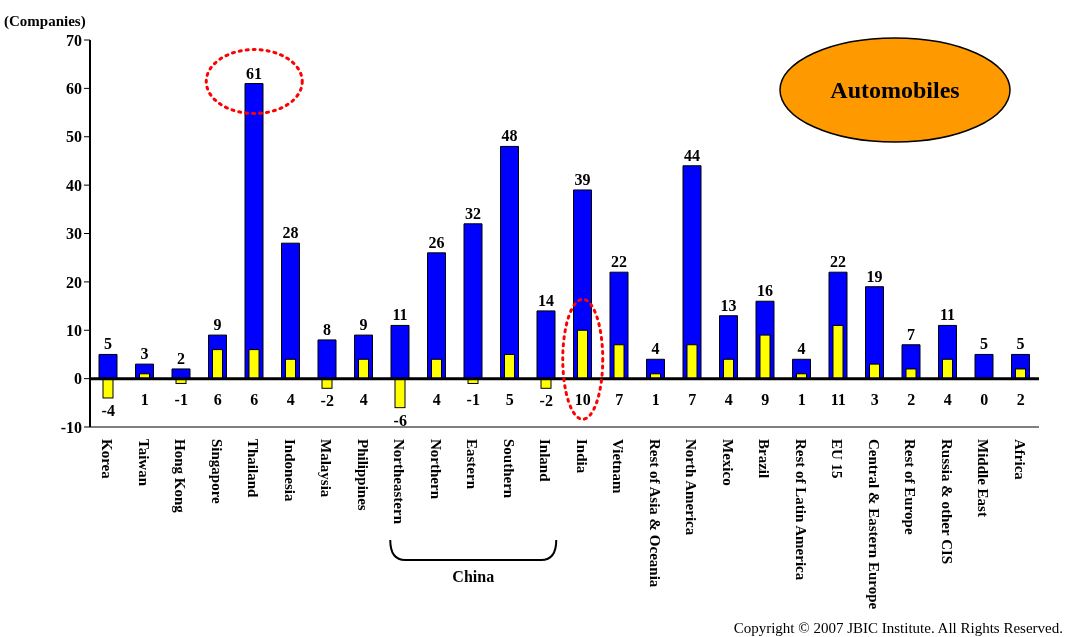 This screenshot has width=1069, height=637. Describe the element at coordinates (473, 213) in the screenshot. I see `data-label: 32` at that location.